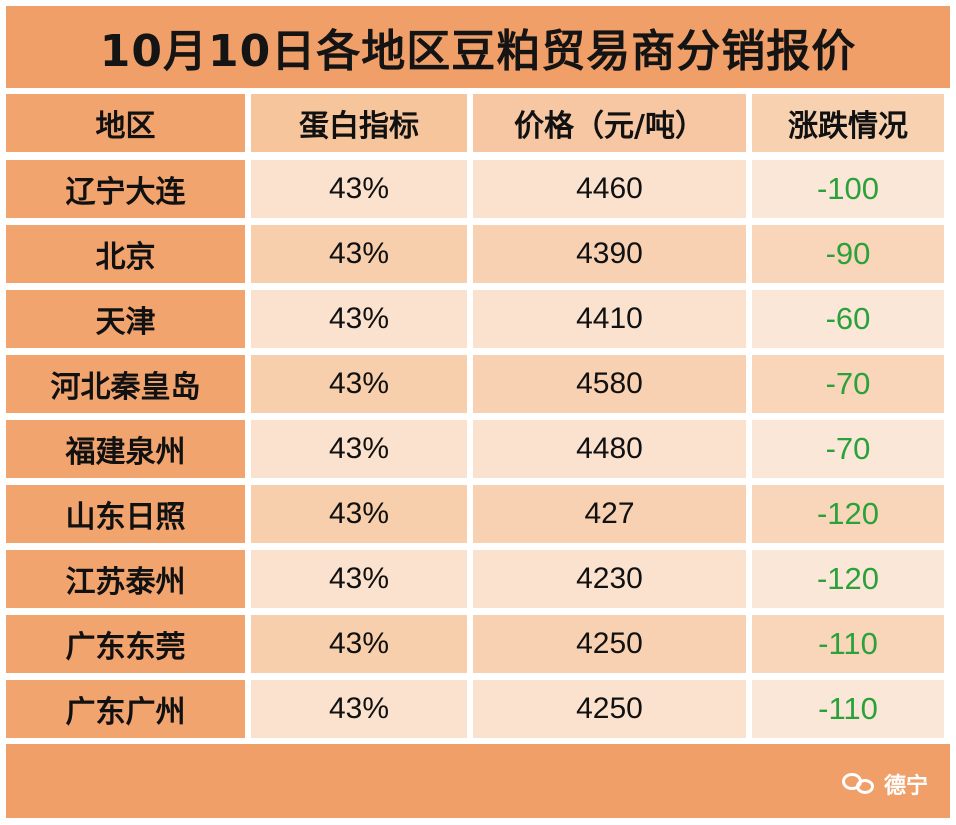 Image resolution: width=956 pixels, height=825 pixels. What do you see at coordinates (125, 123) in the screenshot?
I see `header-region: 地区` at bounding box center [125, 123].